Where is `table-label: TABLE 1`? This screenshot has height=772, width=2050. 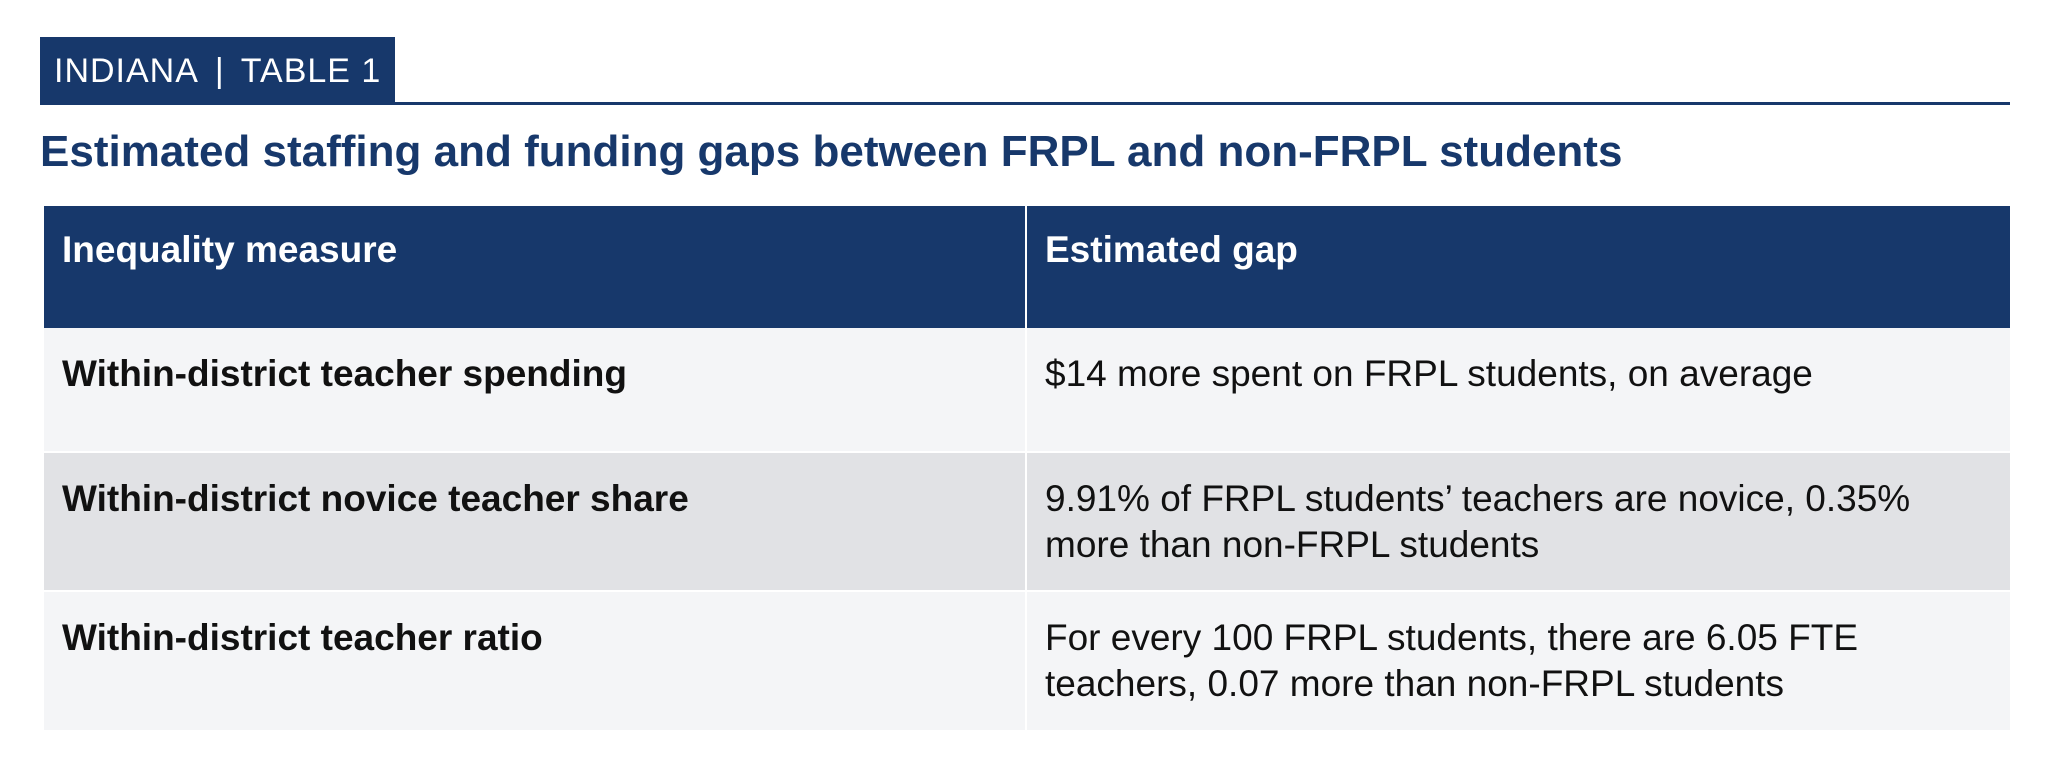 table-label: TABLE 1 is located at coordinates (311, 71).